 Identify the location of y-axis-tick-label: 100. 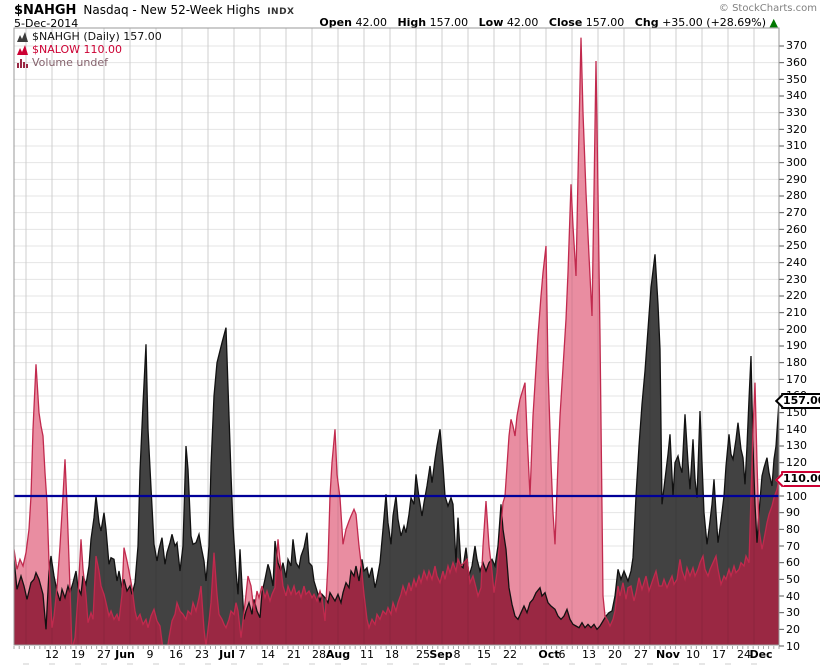
(796, 496).